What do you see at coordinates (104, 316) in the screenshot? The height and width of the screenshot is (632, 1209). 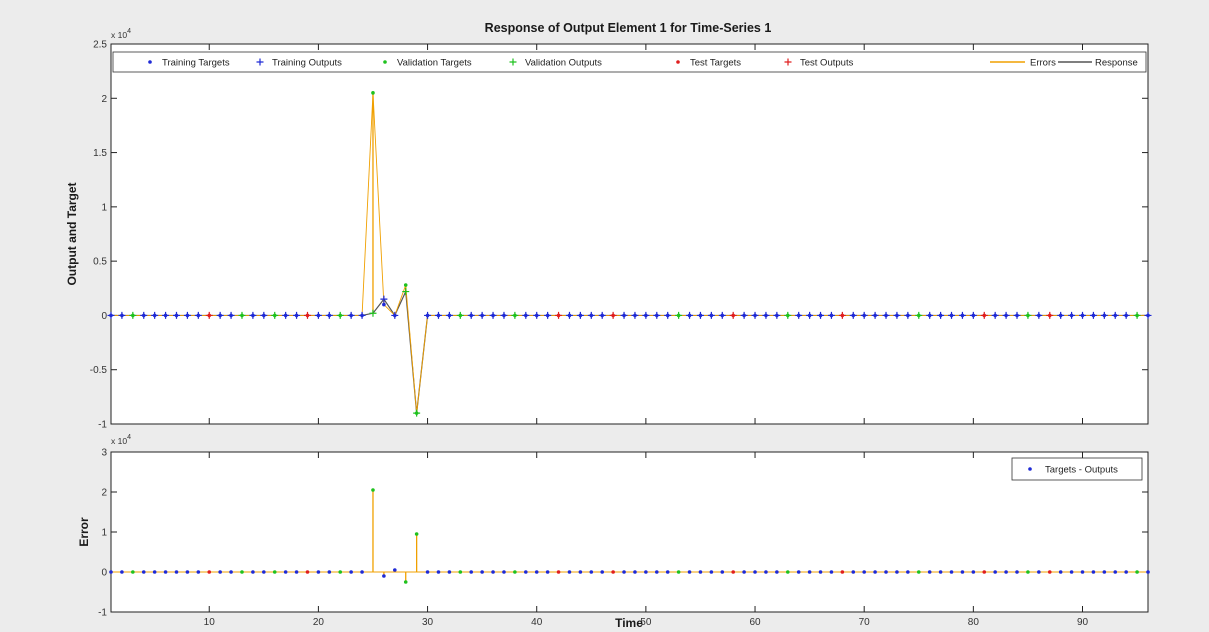 I see `response-y-tick-label: 0` at bounding box center [104, 316].